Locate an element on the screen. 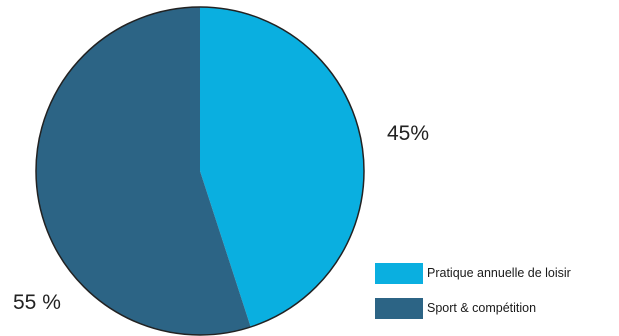 The height and width of the screenshot is (336, 619). legend-item-leisure: Pratique annuelle de loisir is located at coordinates (473, 273).